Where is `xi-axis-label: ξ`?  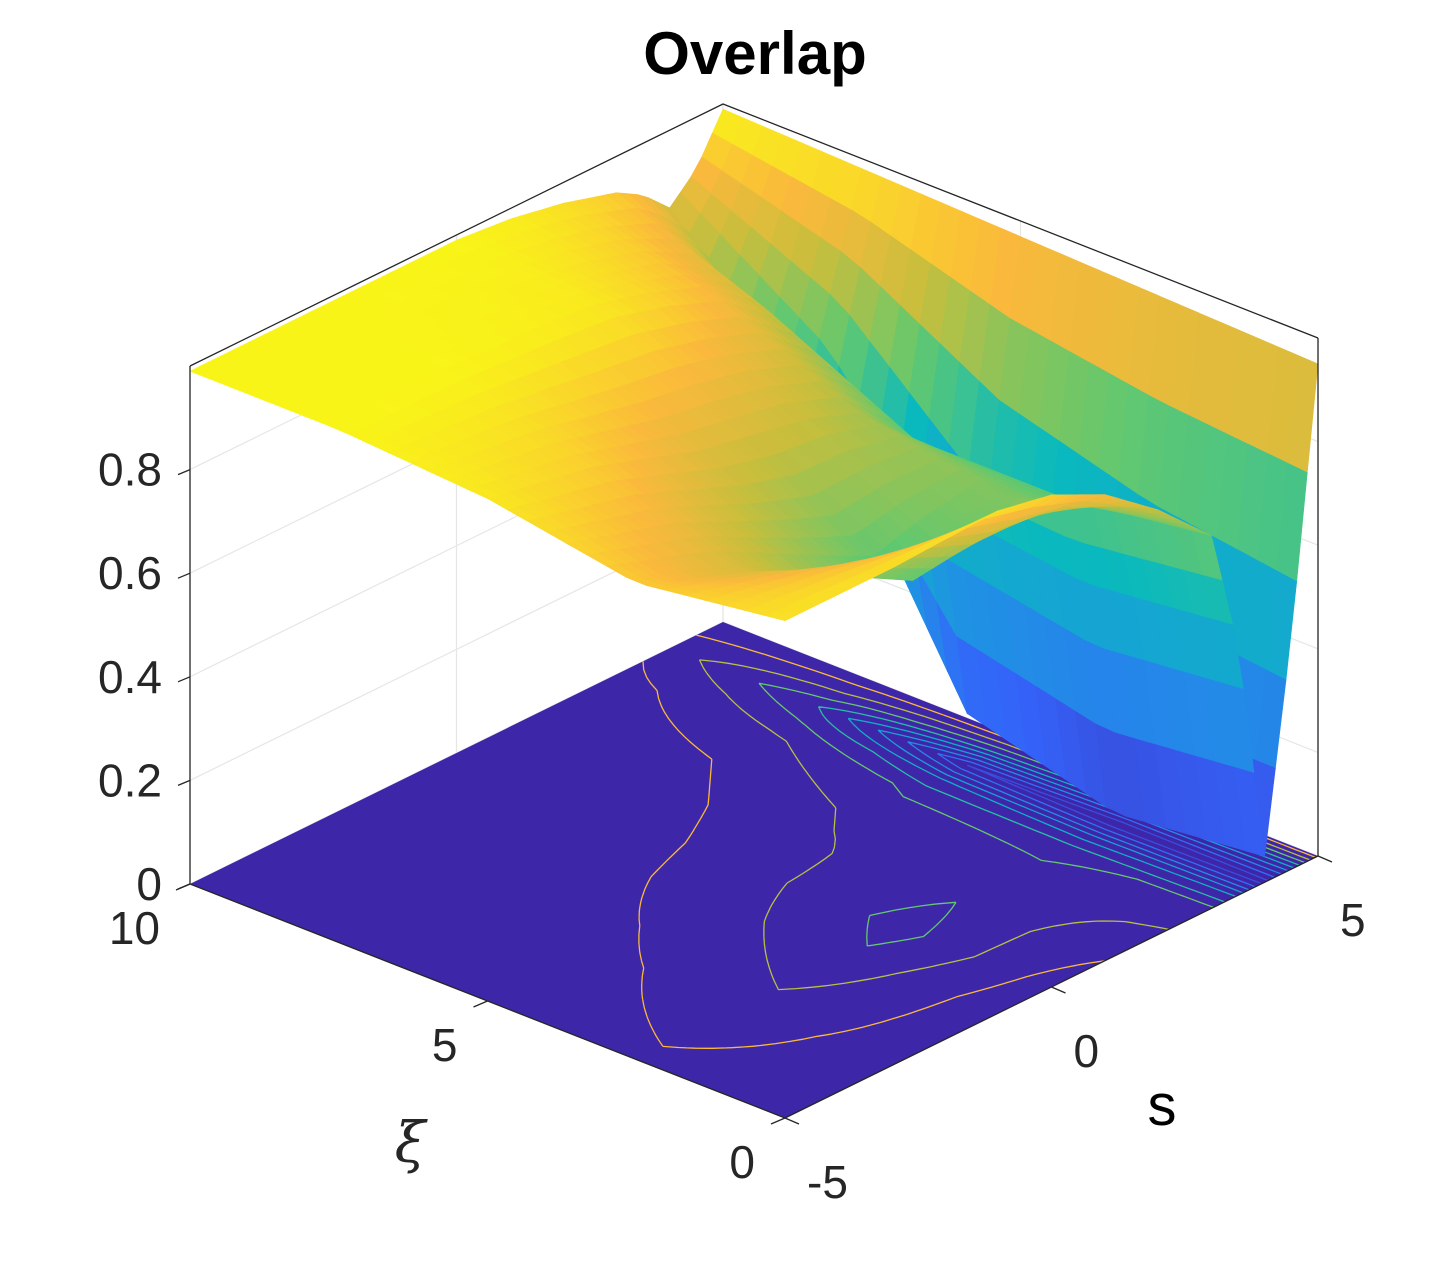
xi-axis-label: ξ is located at coordinates (412, 1143).